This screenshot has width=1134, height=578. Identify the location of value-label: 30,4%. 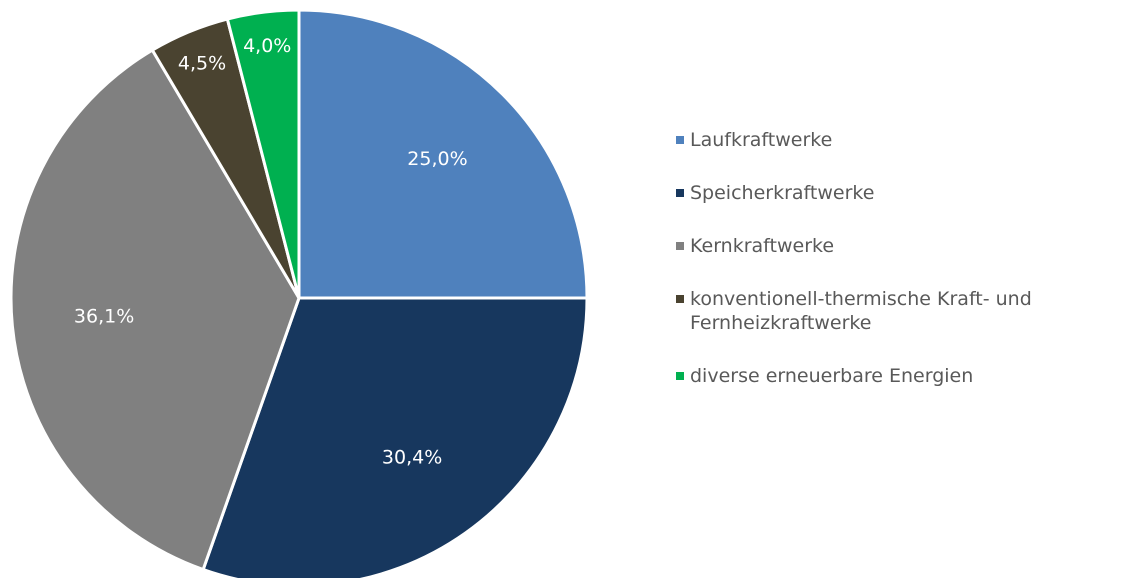
(412, 457).